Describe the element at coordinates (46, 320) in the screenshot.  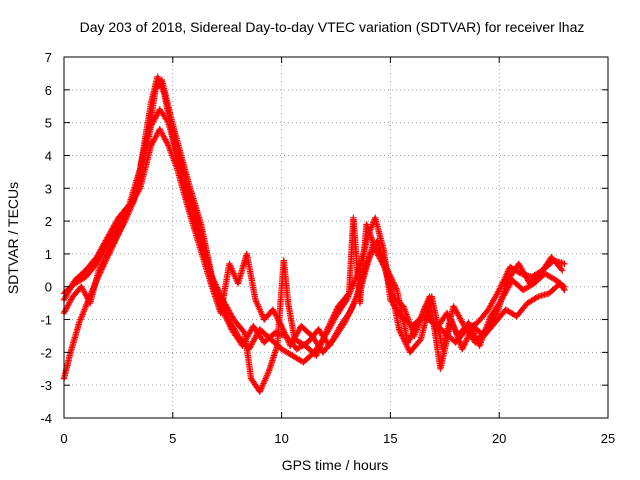
I see `y-tick-label: -1` at that location.